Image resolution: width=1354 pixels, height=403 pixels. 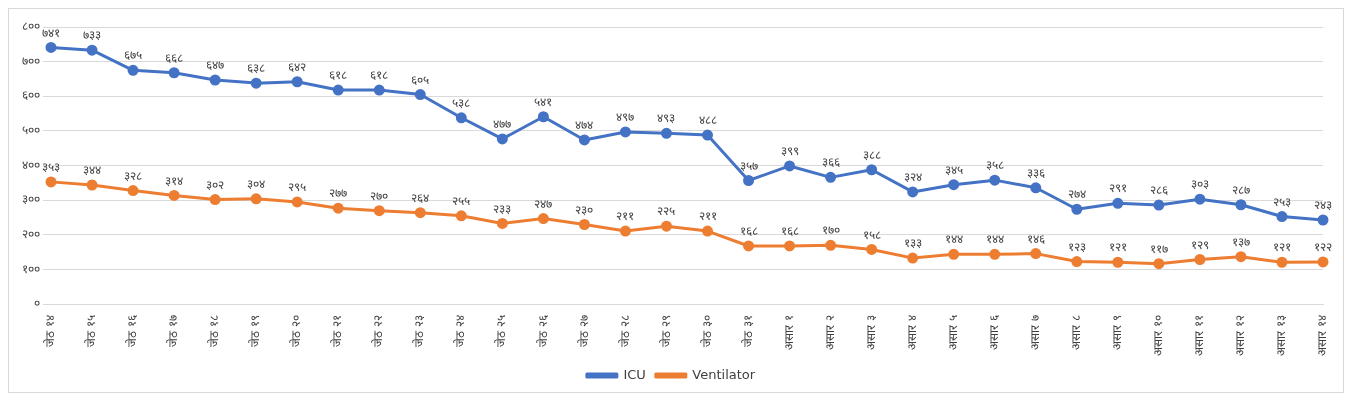 What do you see at coordinates (420, 79) in the screenshot?
I see `data-label: ६०५` at bounding box center [420, 79].